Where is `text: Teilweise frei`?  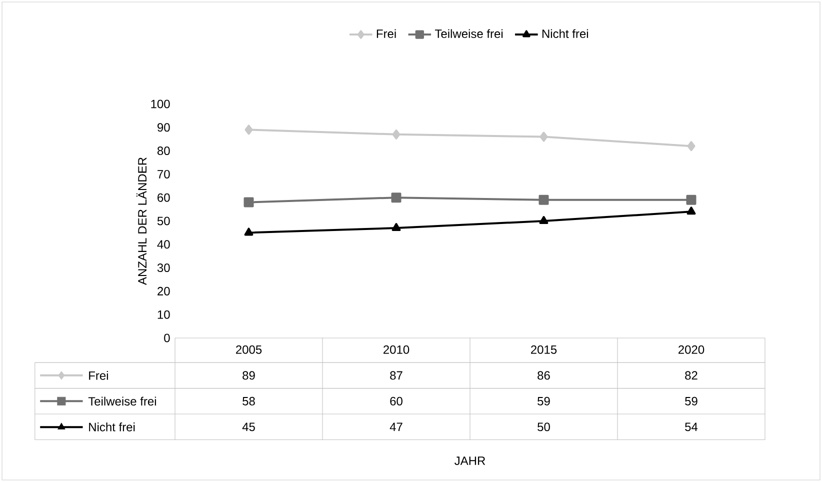
text: Teilweise frei is located at coordinates (122, 401).